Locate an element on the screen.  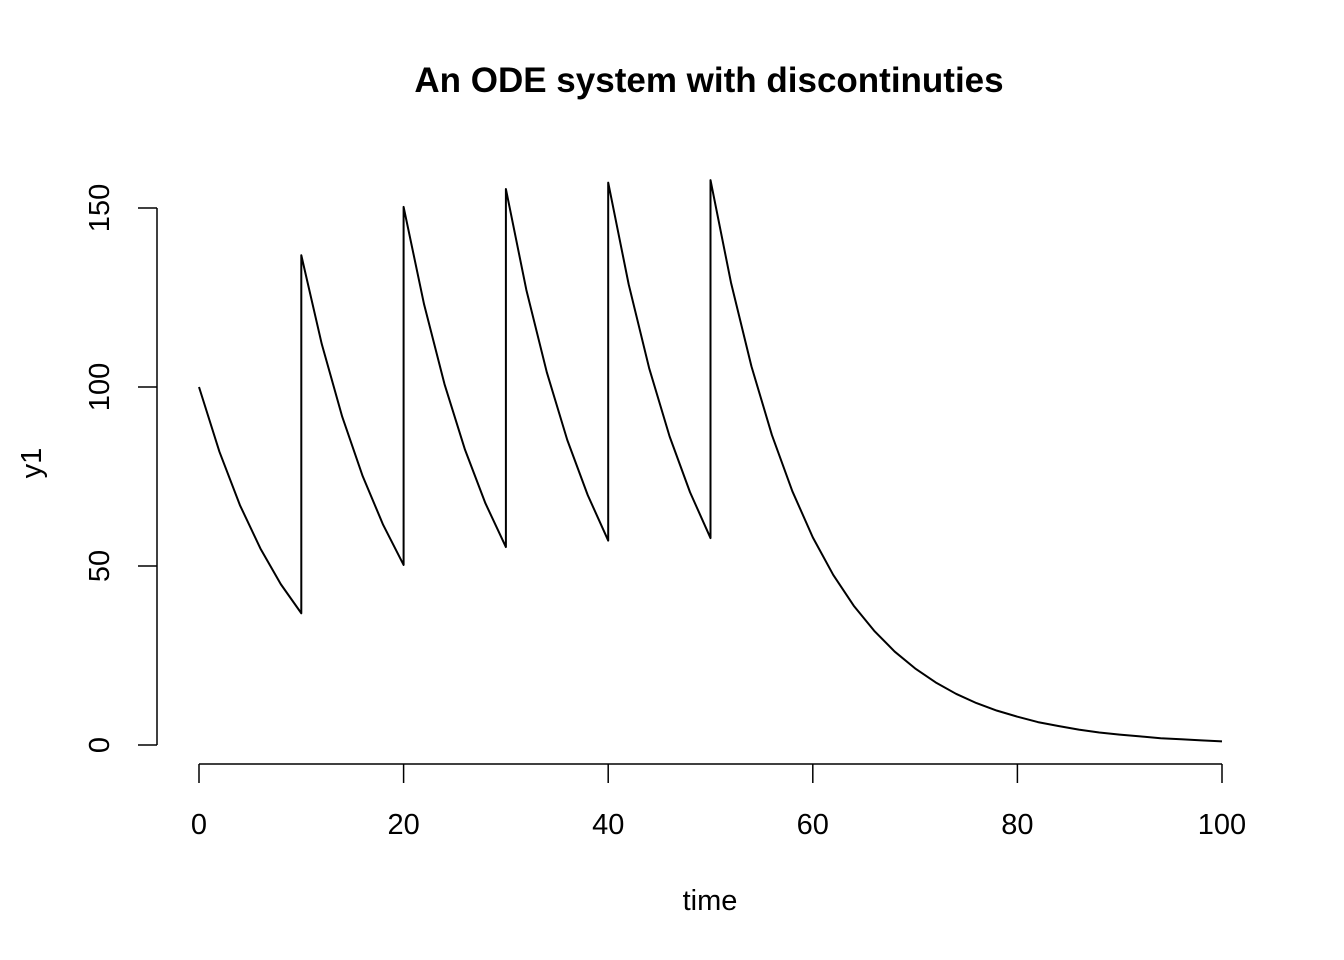
x-tick-label: 40 is located at coordinates (608, 825).